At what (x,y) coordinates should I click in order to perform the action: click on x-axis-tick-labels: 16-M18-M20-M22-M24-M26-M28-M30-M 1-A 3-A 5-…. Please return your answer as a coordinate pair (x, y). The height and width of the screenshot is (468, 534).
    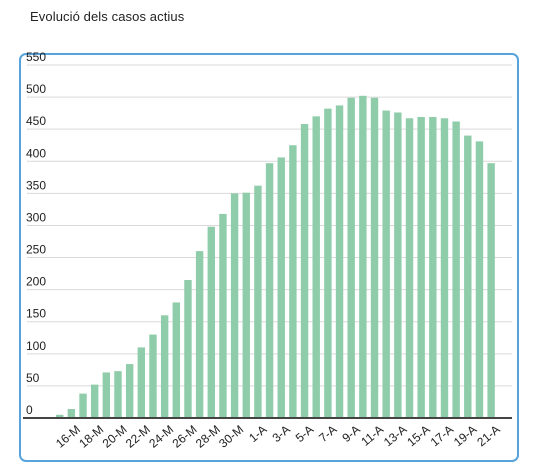
    Looking at the image, I should click on (278, 436).